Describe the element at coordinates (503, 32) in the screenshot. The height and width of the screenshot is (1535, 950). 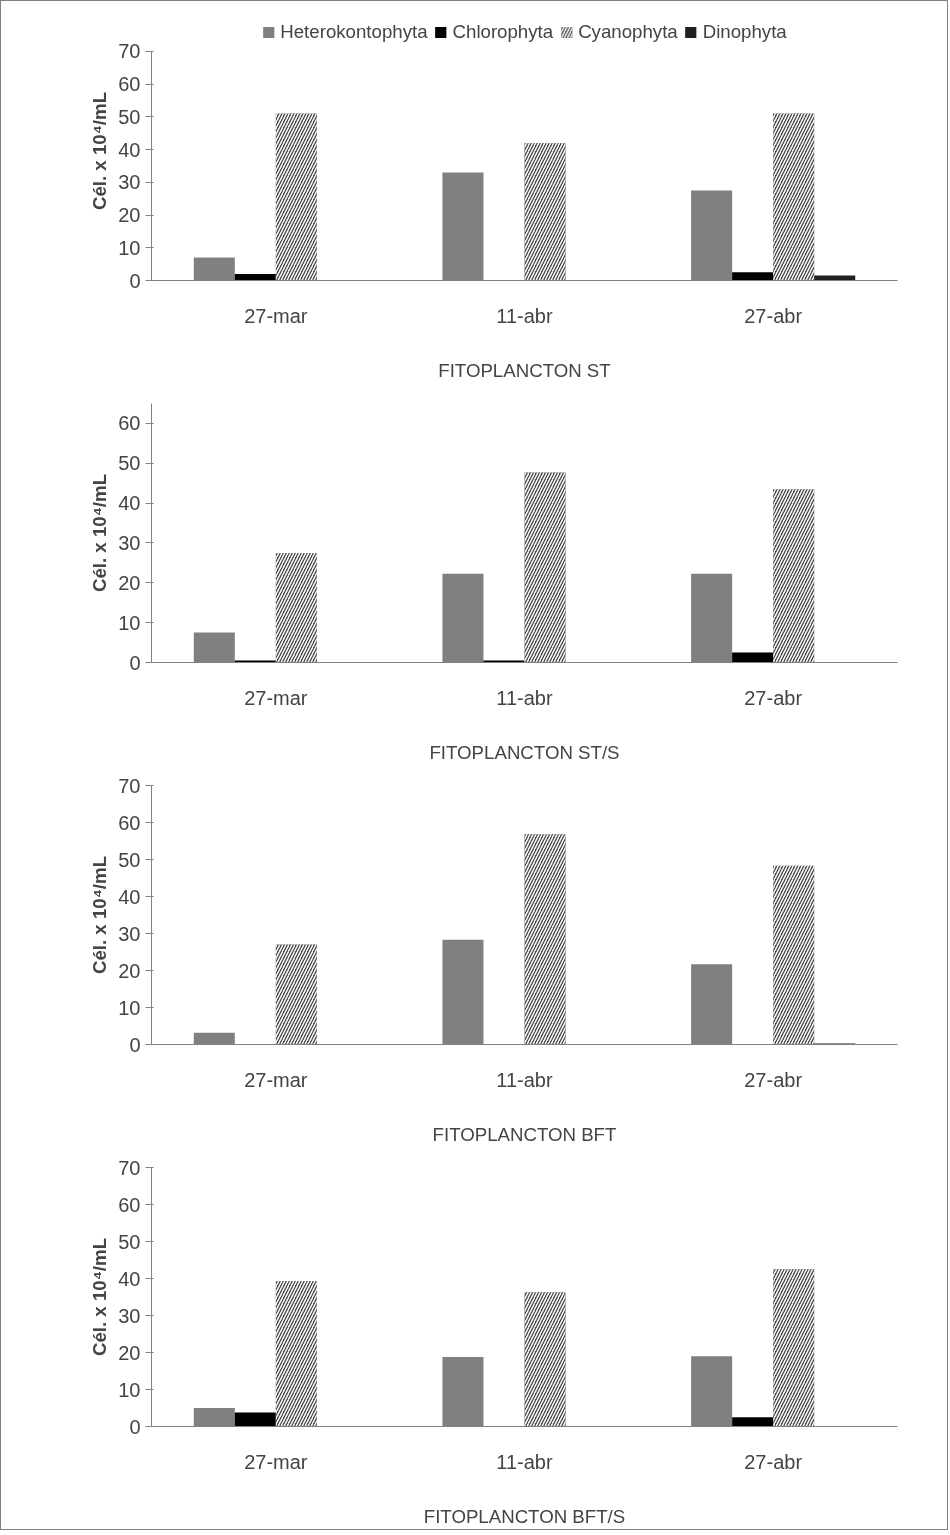
I see `legend-label: Chlorophyta` at that location.